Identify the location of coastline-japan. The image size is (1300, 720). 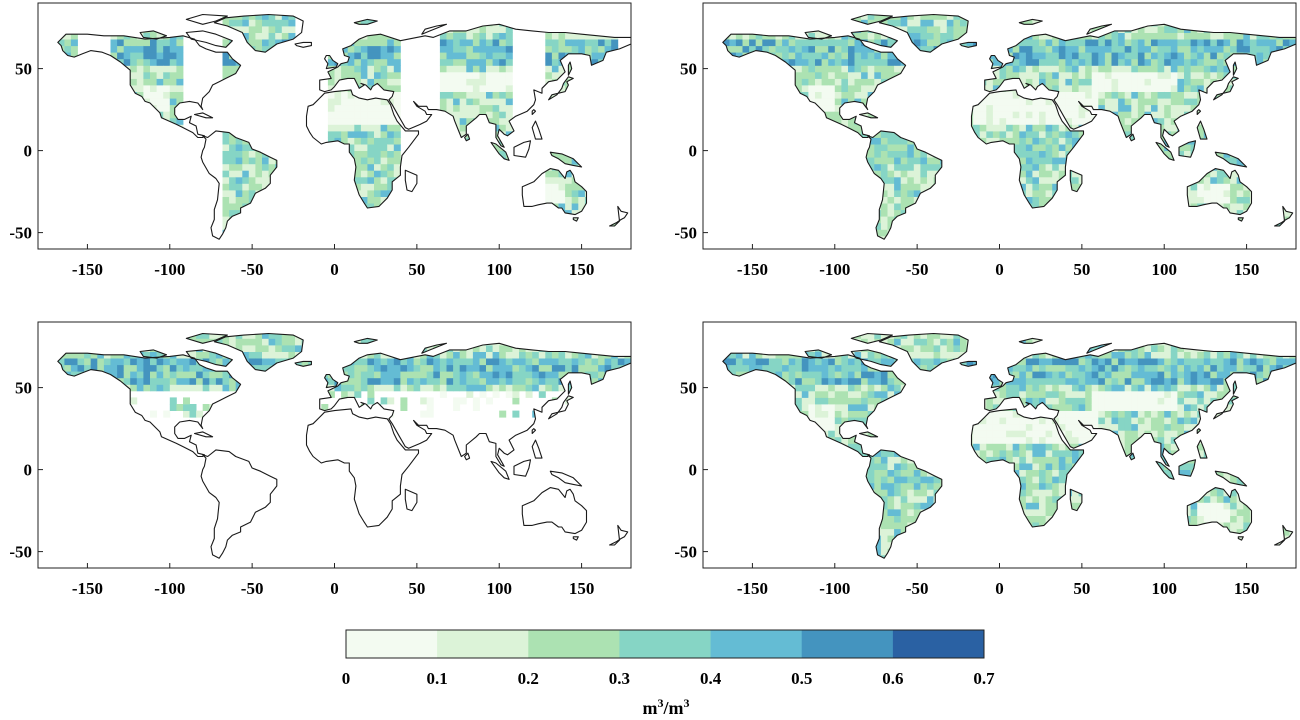
(561, 88).